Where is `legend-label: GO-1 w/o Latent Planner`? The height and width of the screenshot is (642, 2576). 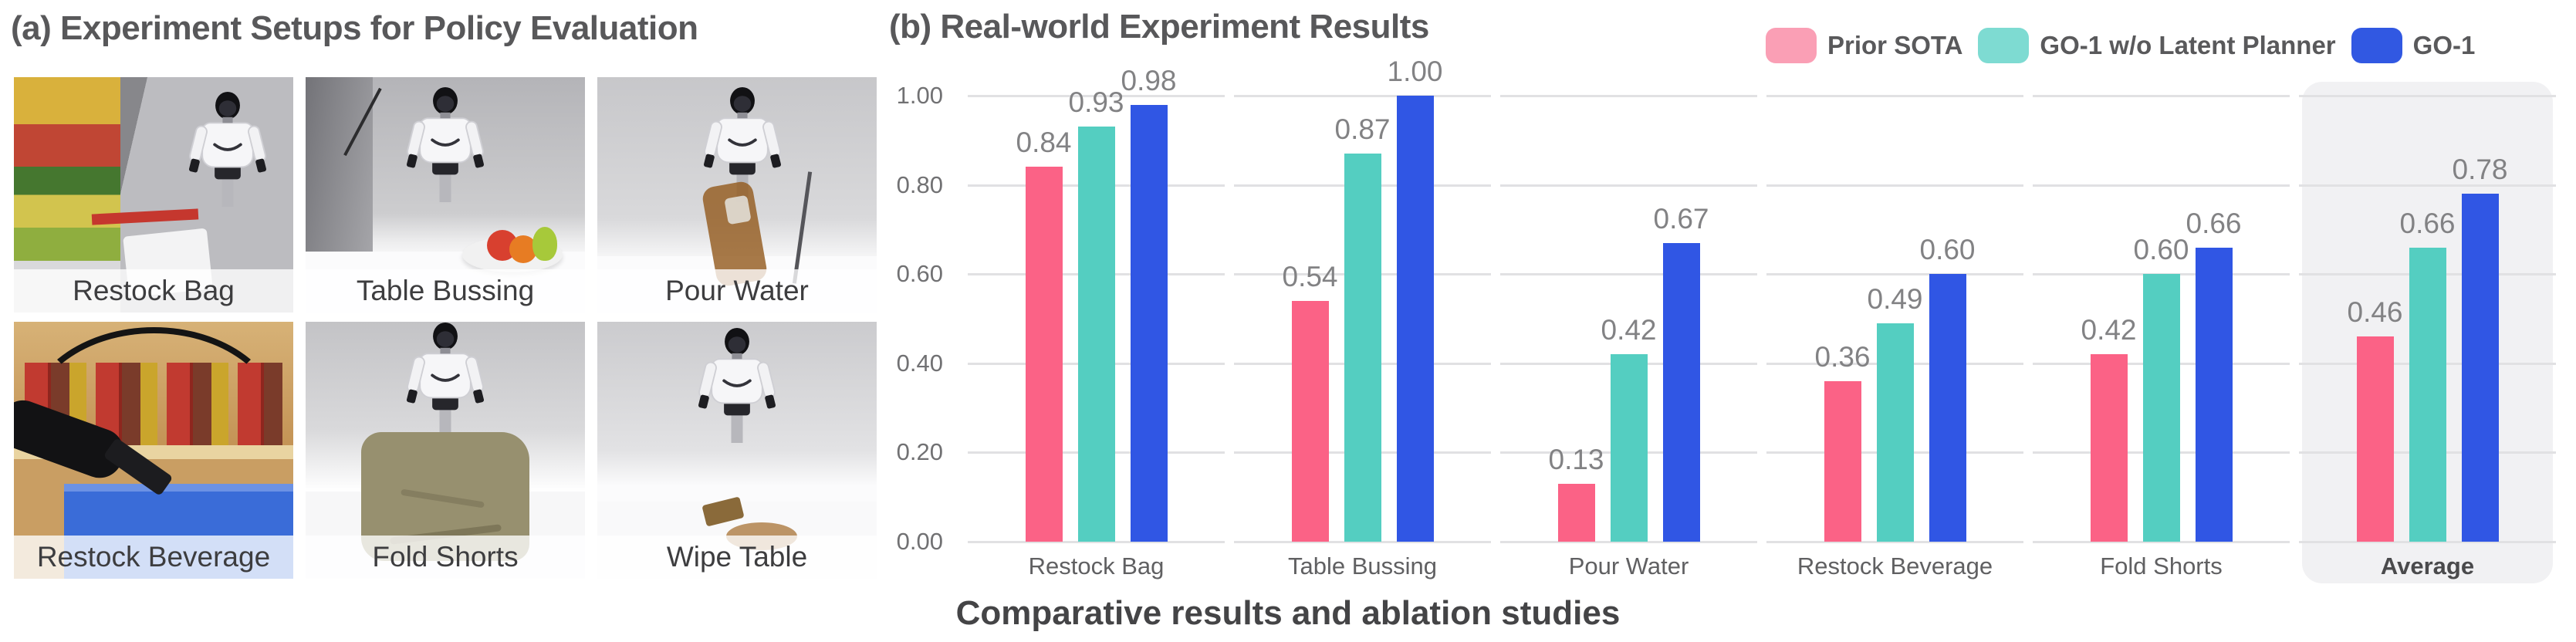
legend-label: GO-1 w/o Latent Planner is located at coordinates (2188, 45).